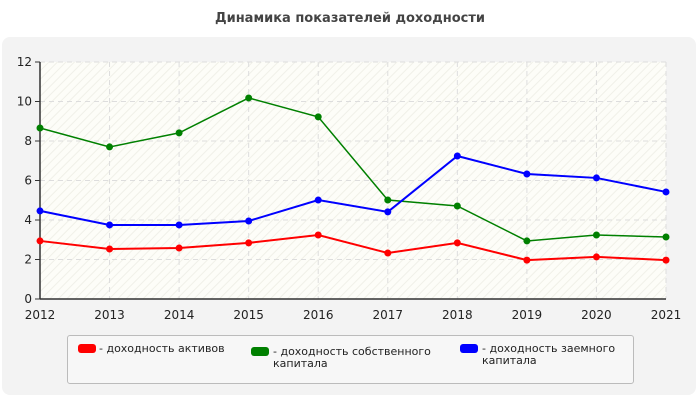  Describe the element at coordinates (666, 315) in the screenshot. I see `x-tick-label: 2021` at that location.